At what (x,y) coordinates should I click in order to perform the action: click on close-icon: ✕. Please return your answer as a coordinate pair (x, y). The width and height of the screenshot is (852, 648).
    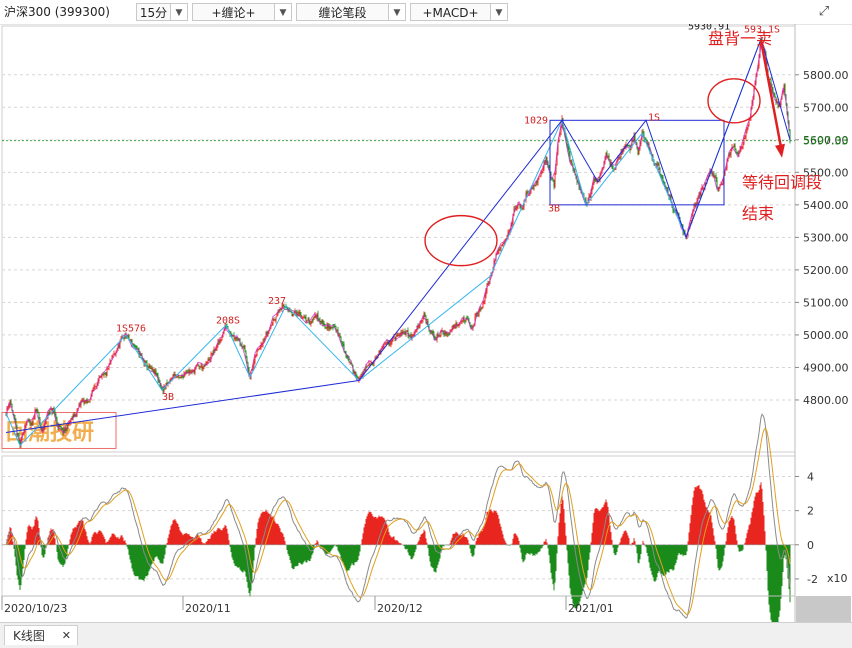
    Looking at the image, I should click on (66, 635).